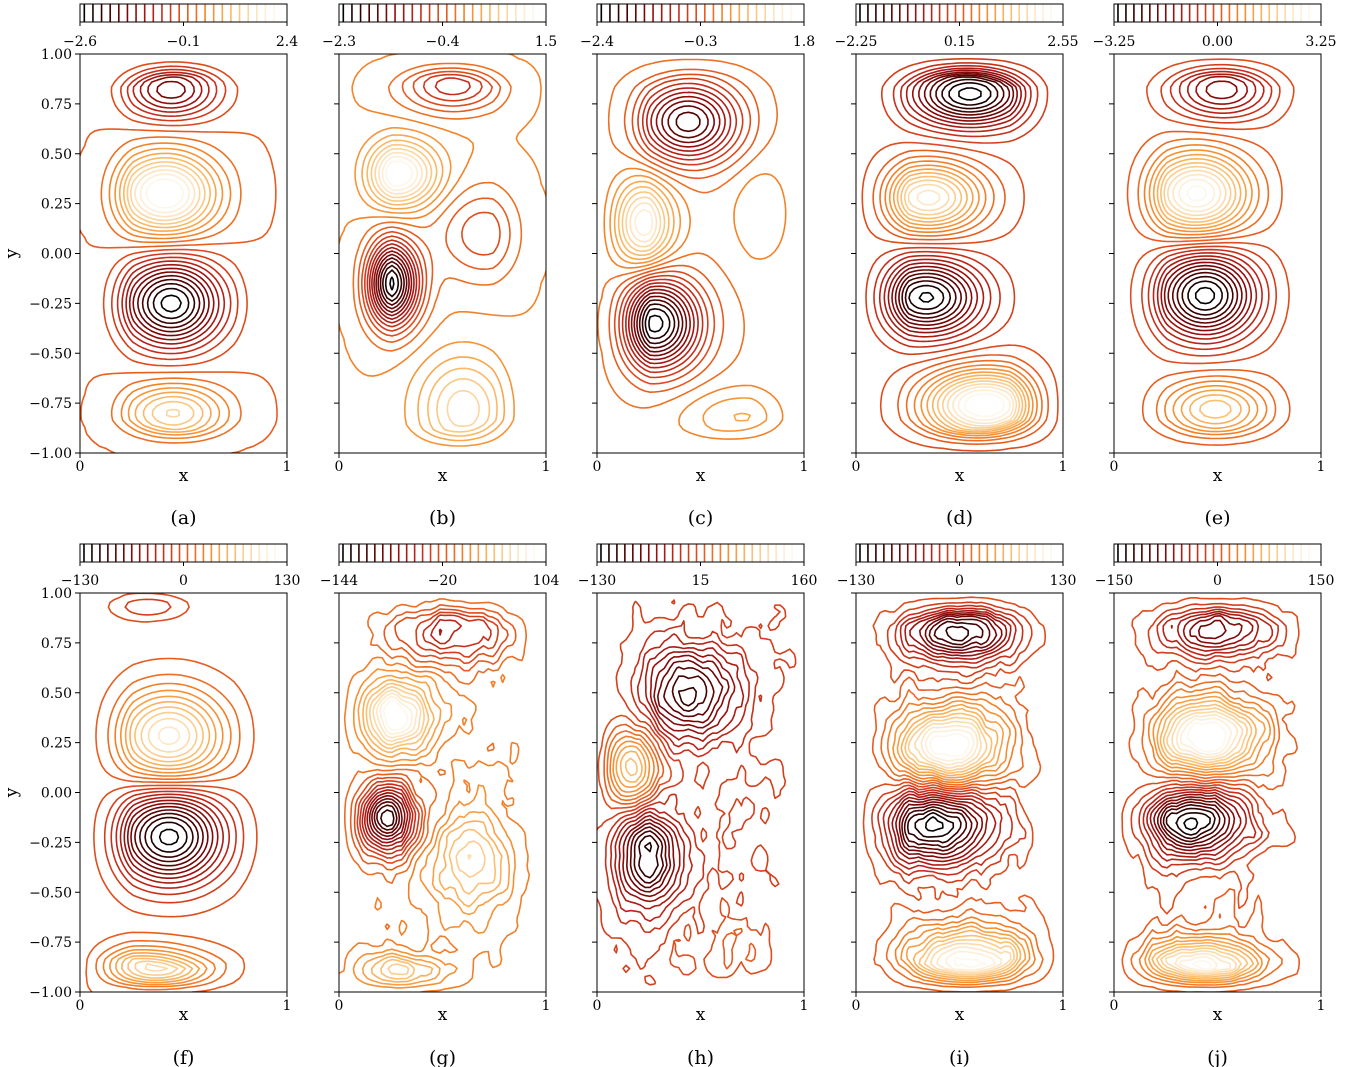 This screenshot has height=1067, width=1370. What do you see at coordinates (959, 581) in the screenshot?
I see `panel-i-colorbar-tick-label: 0` at bounding box center [959, 581].